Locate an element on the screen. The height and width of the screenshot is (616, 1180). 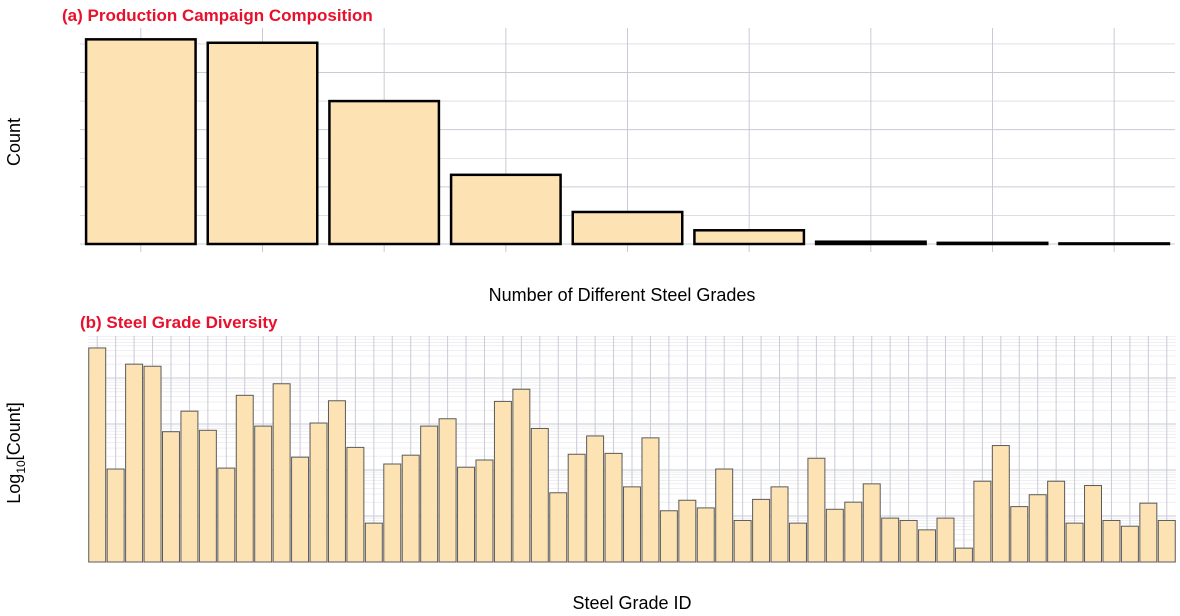
panel-a-x-axis-title: Number of Different Steel Grades is located at coordinates (622, 295).